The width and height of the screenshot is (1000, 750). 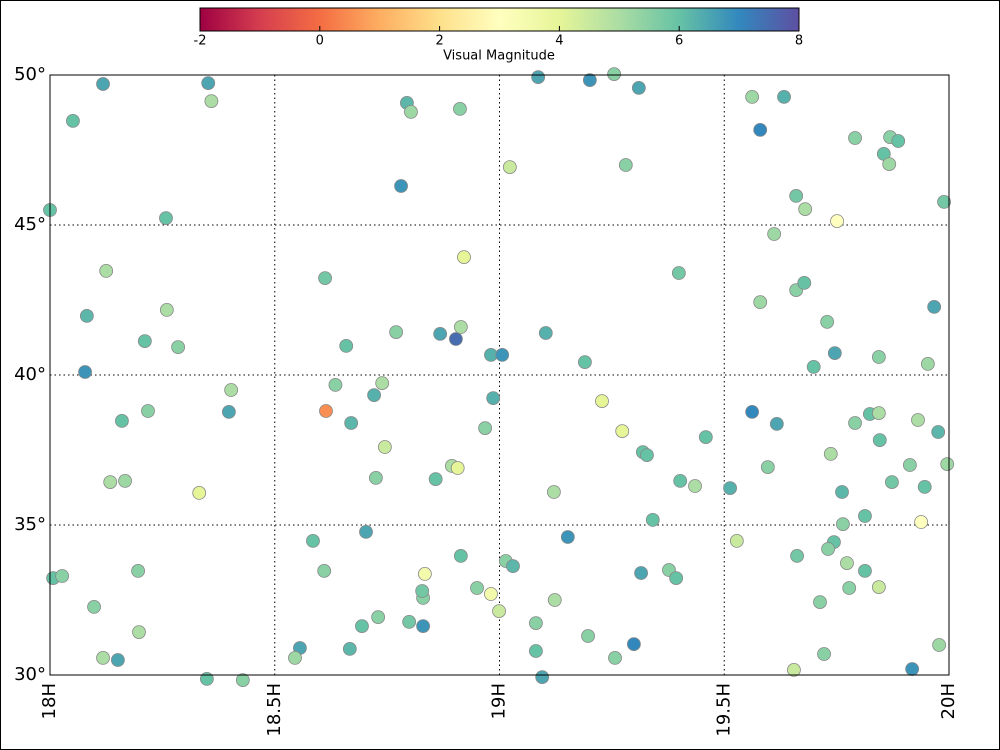 What do you see at coordinates (559, 41) in the screenshot?
I see `colorbar-tick-label: 4` at bounding box center [559, 41].